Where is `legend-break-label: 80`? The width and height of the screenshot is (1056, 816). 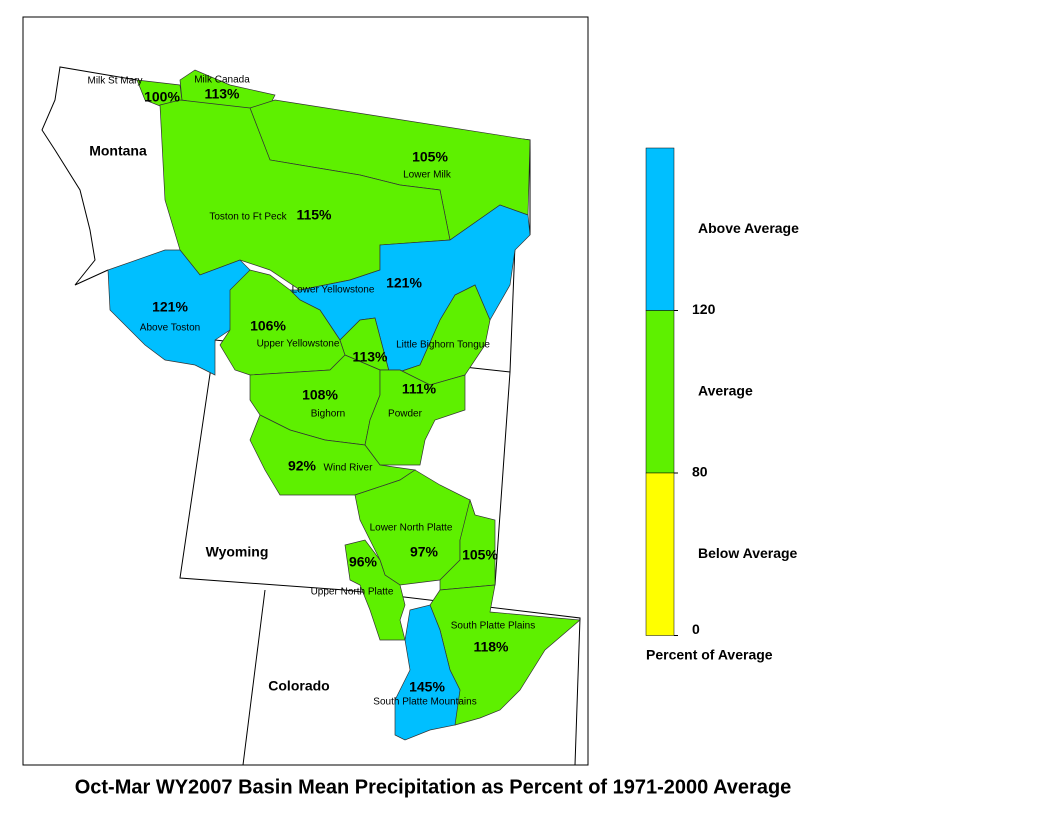 legend-break-label: 80 is located at coordinates (700, 472).